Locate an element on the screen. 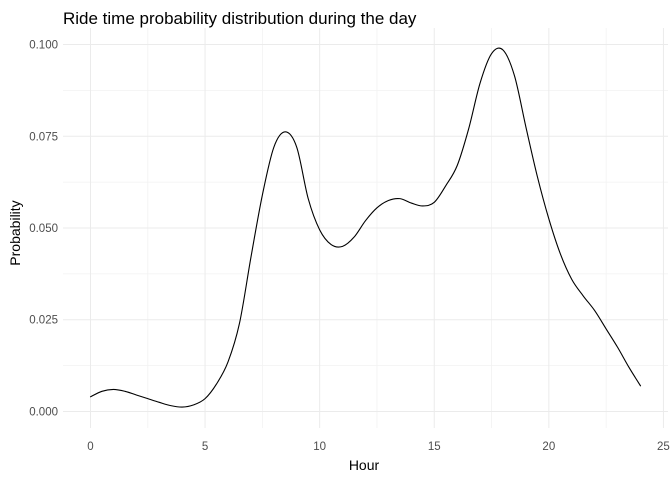 Image resolution: width=672 pixels, height=480 pixels. x-tick-label: 20 is located at coordinates (548, 447).